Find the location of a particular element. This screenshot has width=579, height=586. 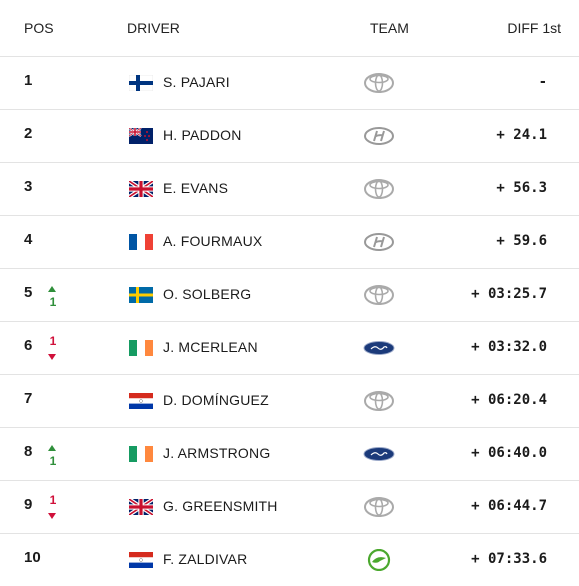

driver-name: E. EVANS is located at coordinates (196, 188).